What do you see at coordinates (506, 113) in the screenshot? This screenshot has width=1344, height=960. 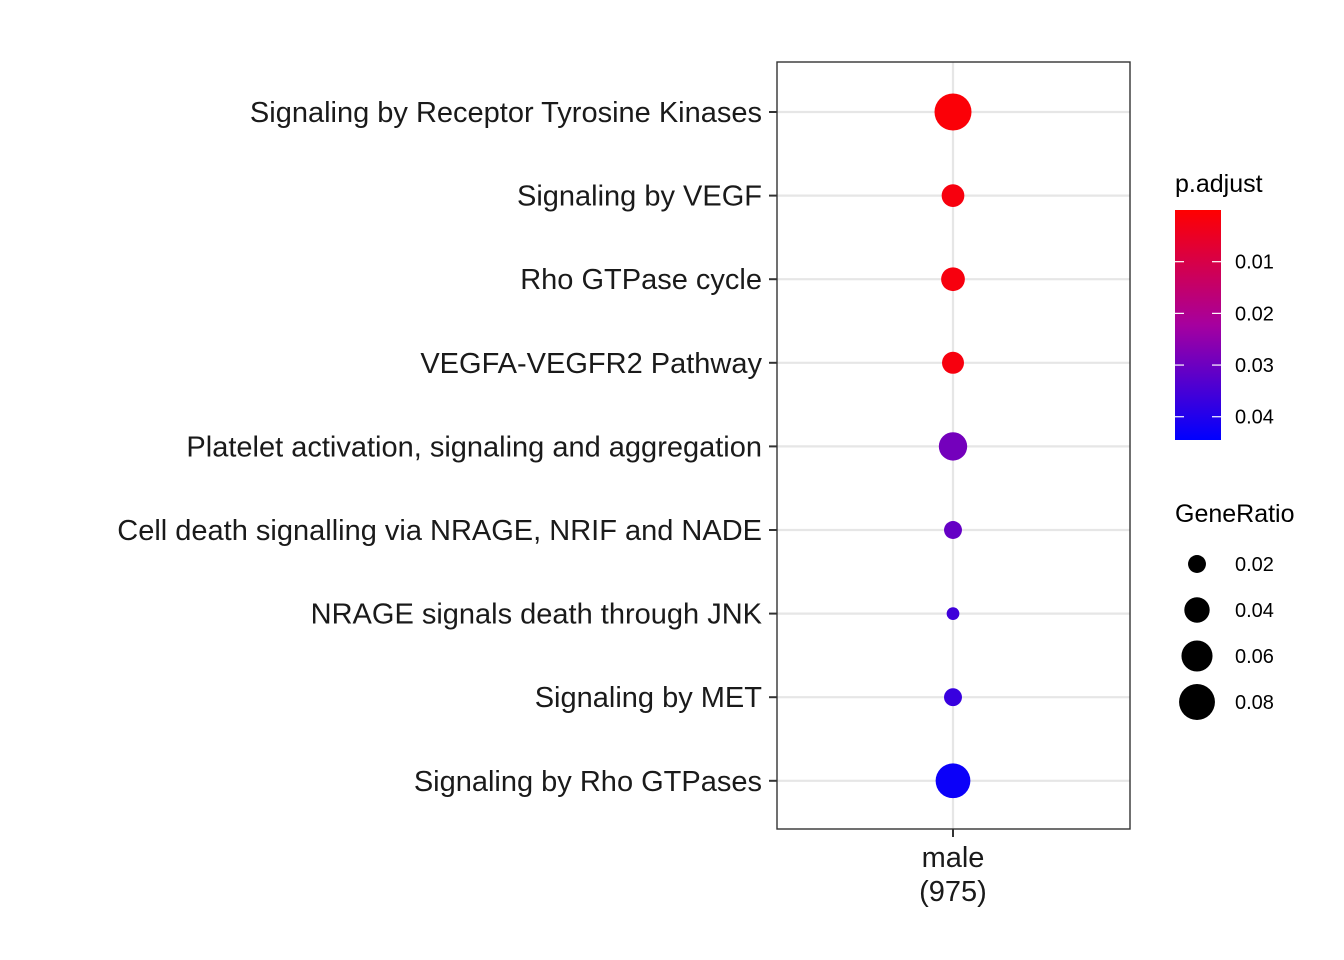 I see `y-tick-label: Signaling by Receptor Tyrosine Kinases` at bounding box center [506, 113].